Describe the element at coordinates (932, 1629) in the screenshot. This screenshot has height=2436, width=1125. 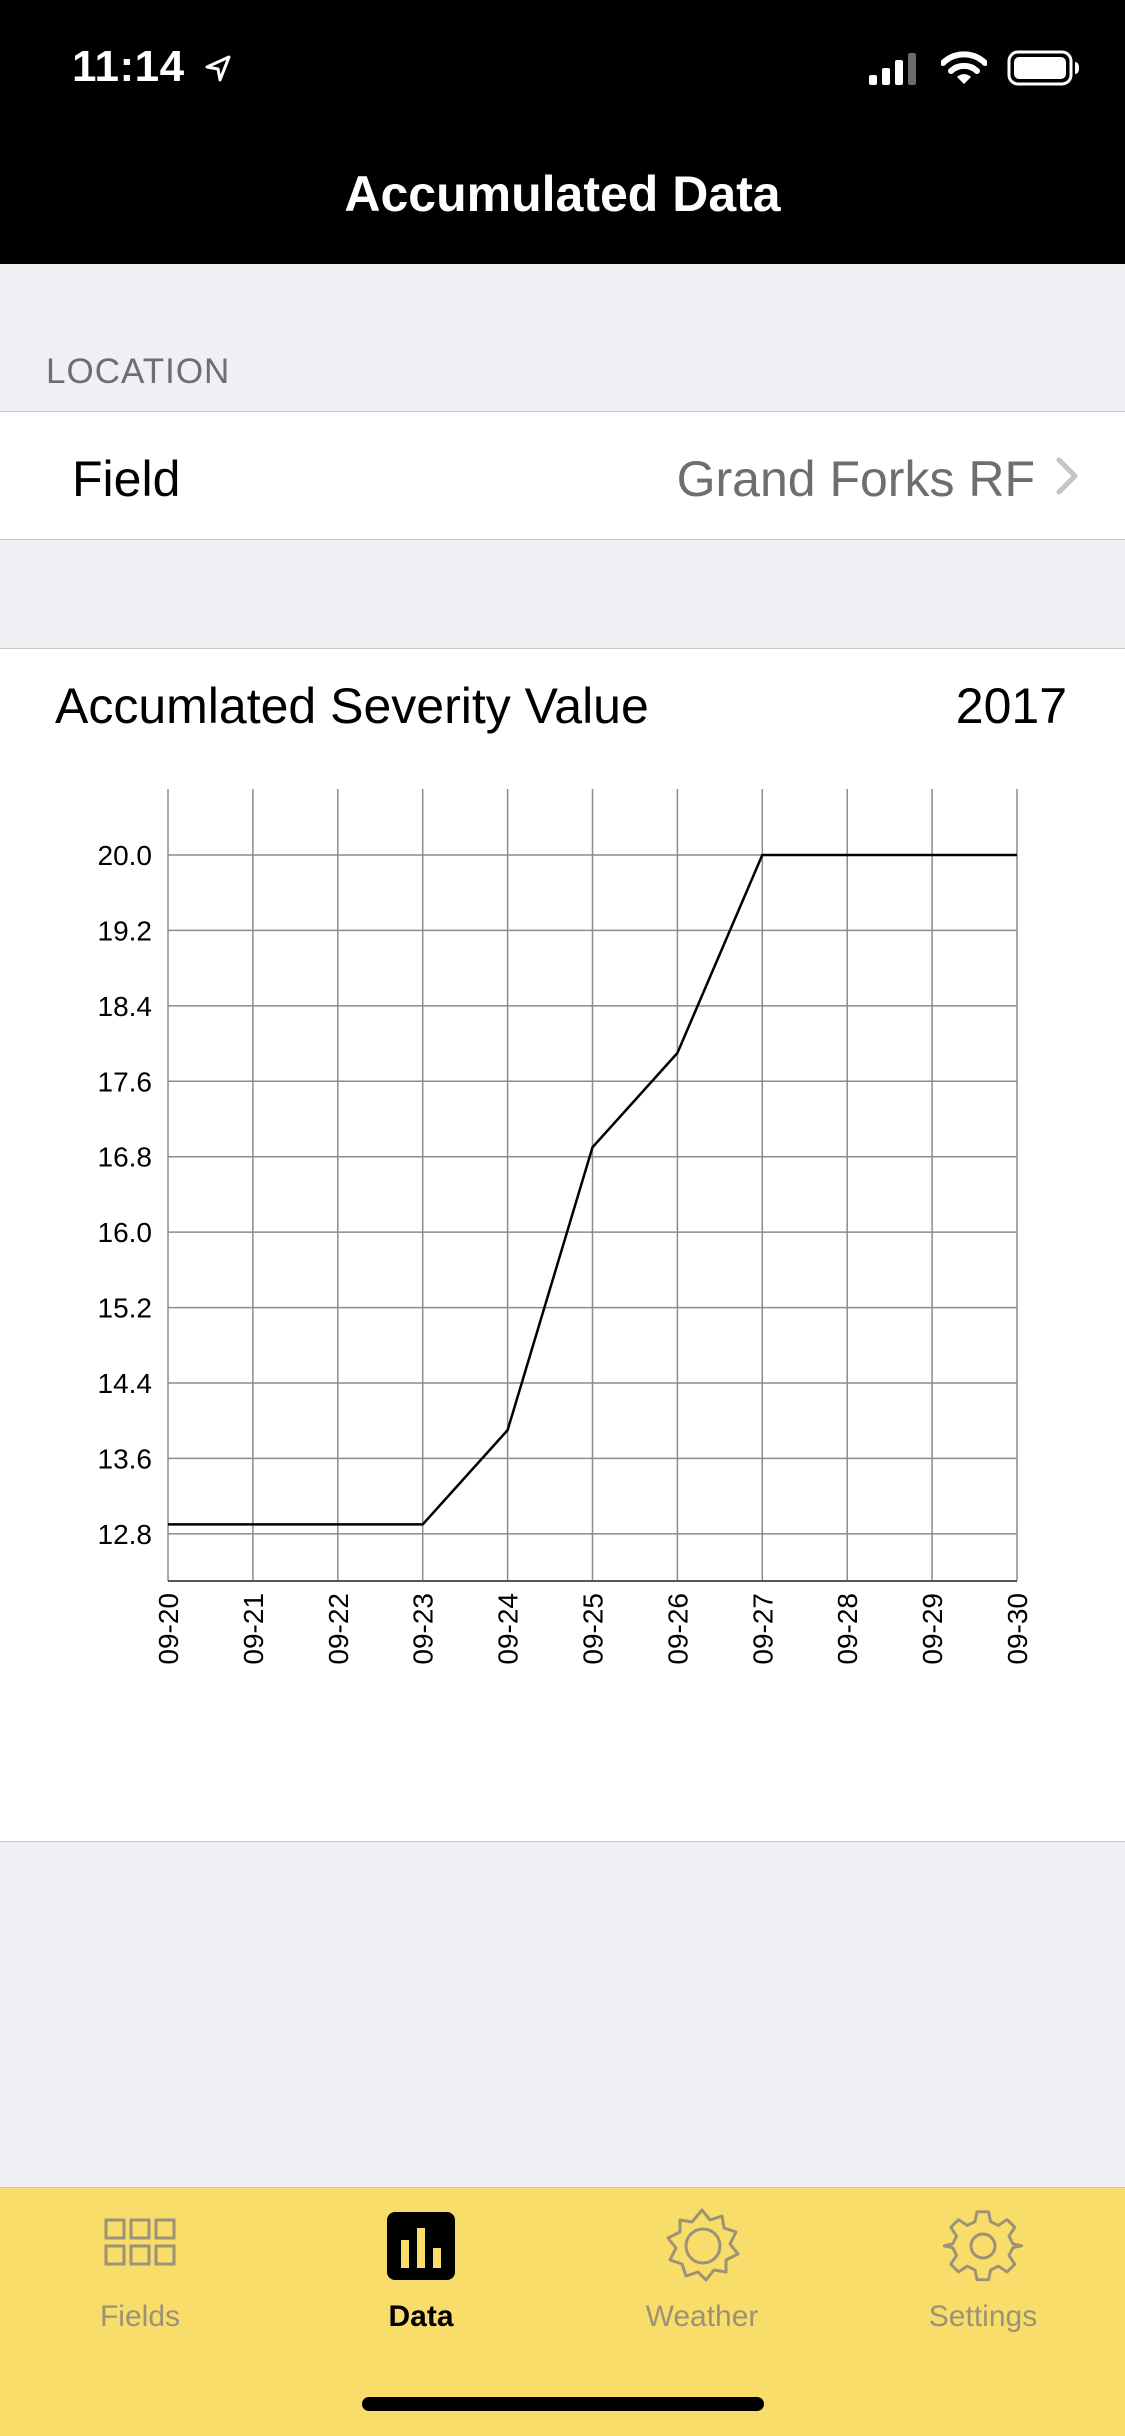
I see `x-tick-label: 09-29` at that location.